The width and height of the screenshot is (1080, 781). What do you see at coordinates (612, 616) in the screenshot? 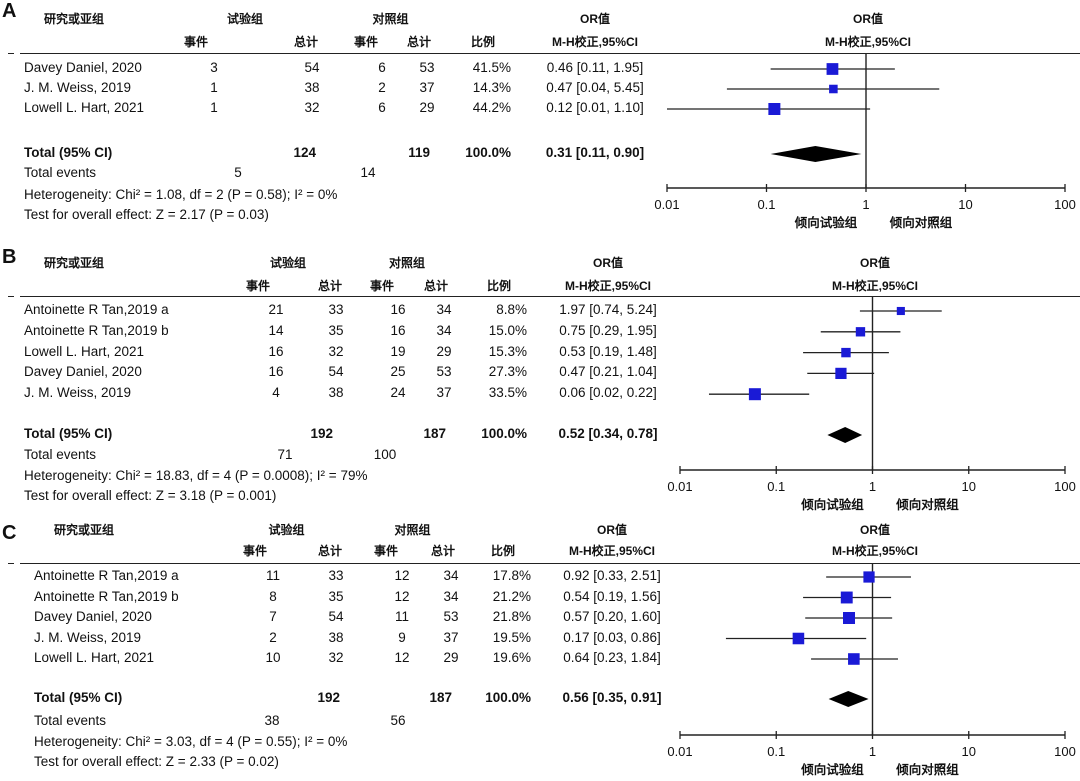
I see `study-ci: 0.57 [0.20, 1.60]` at bounding box center [612, 616].